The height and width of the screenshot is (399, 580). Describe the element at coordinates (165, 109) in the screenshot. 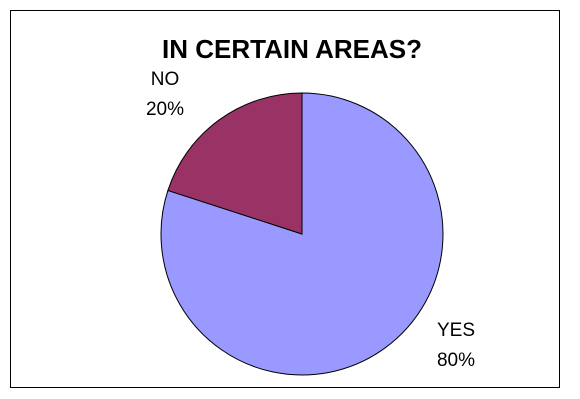

I see `slice-value-no: 20%` at that location.